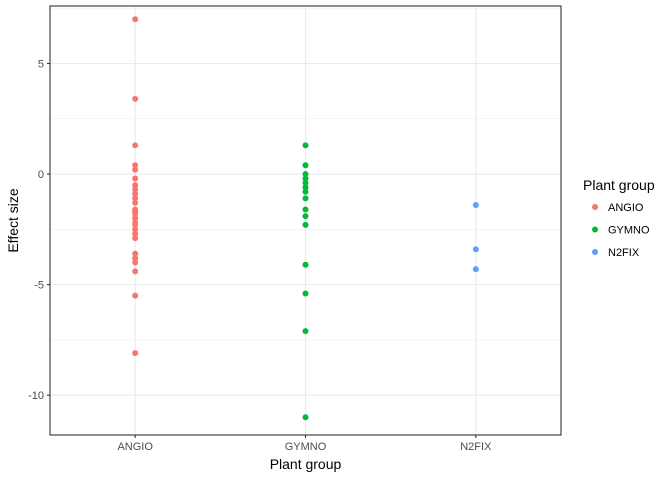 Image resolution: width=672 pixels, height=480 pixels. I want to click on legend-label: N2FIX, so click(624, 253).